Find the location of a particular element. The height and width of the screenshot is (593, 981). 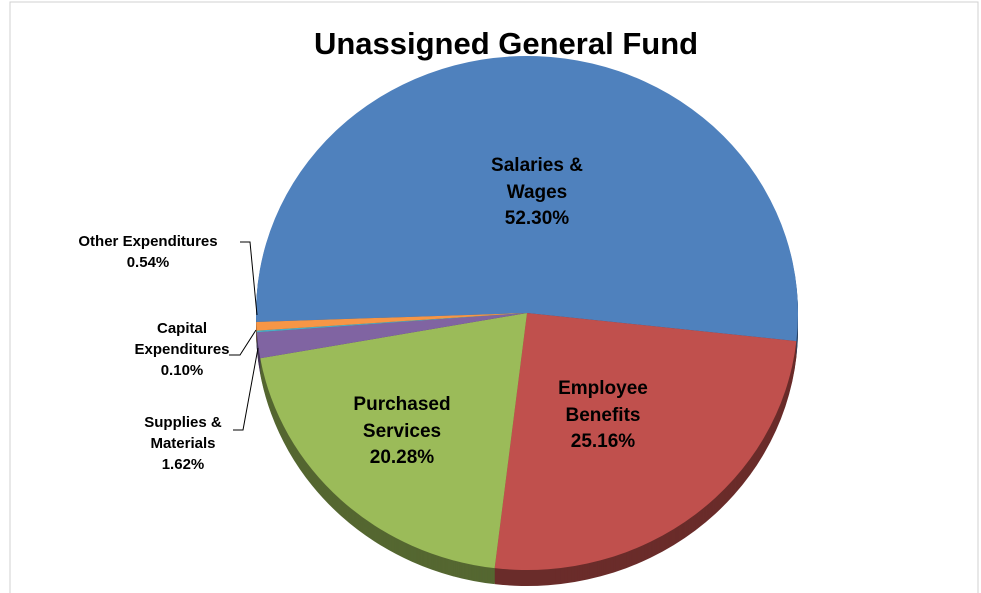

data-label-name: Salaries & Wages is located at coordinates (537, 179).